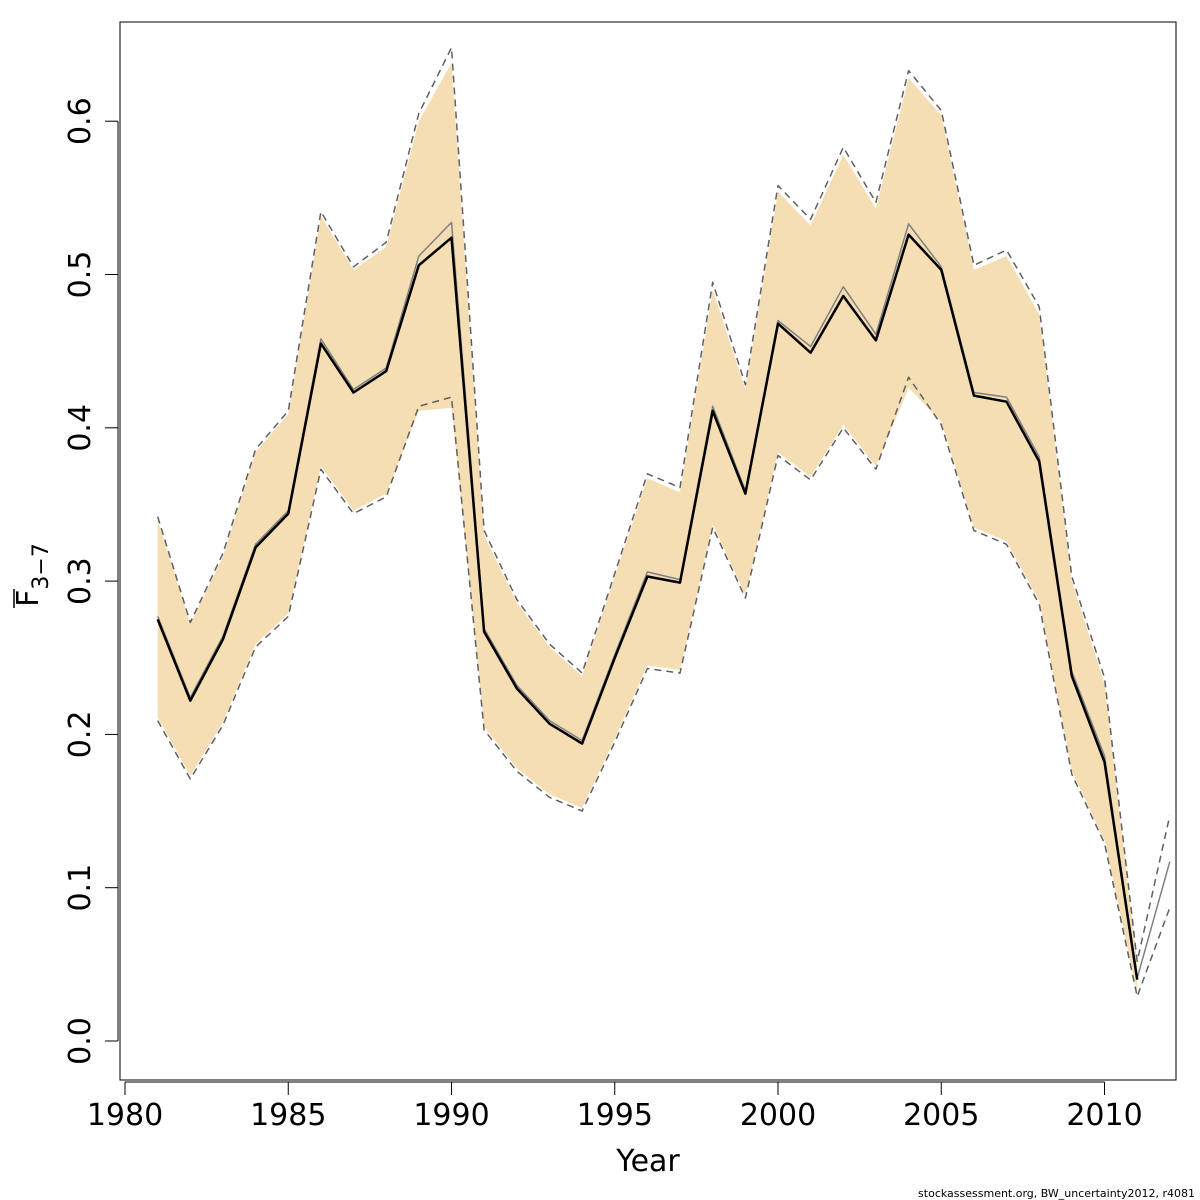 This screenshot has height=1200, width=1200. I want to click on y-axis-title: F3−7, so click(32, 575).